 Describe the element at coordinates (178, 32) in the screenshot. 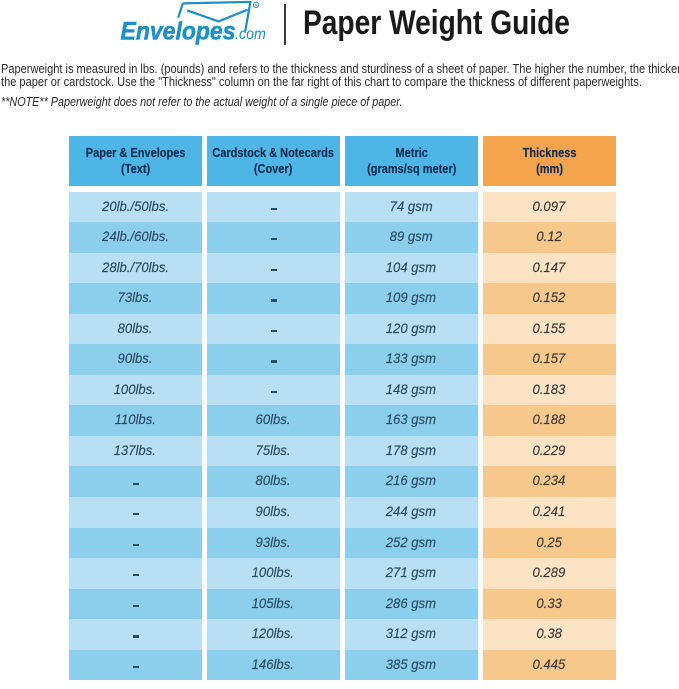

I see `svg-text: Envelopes` at that location.